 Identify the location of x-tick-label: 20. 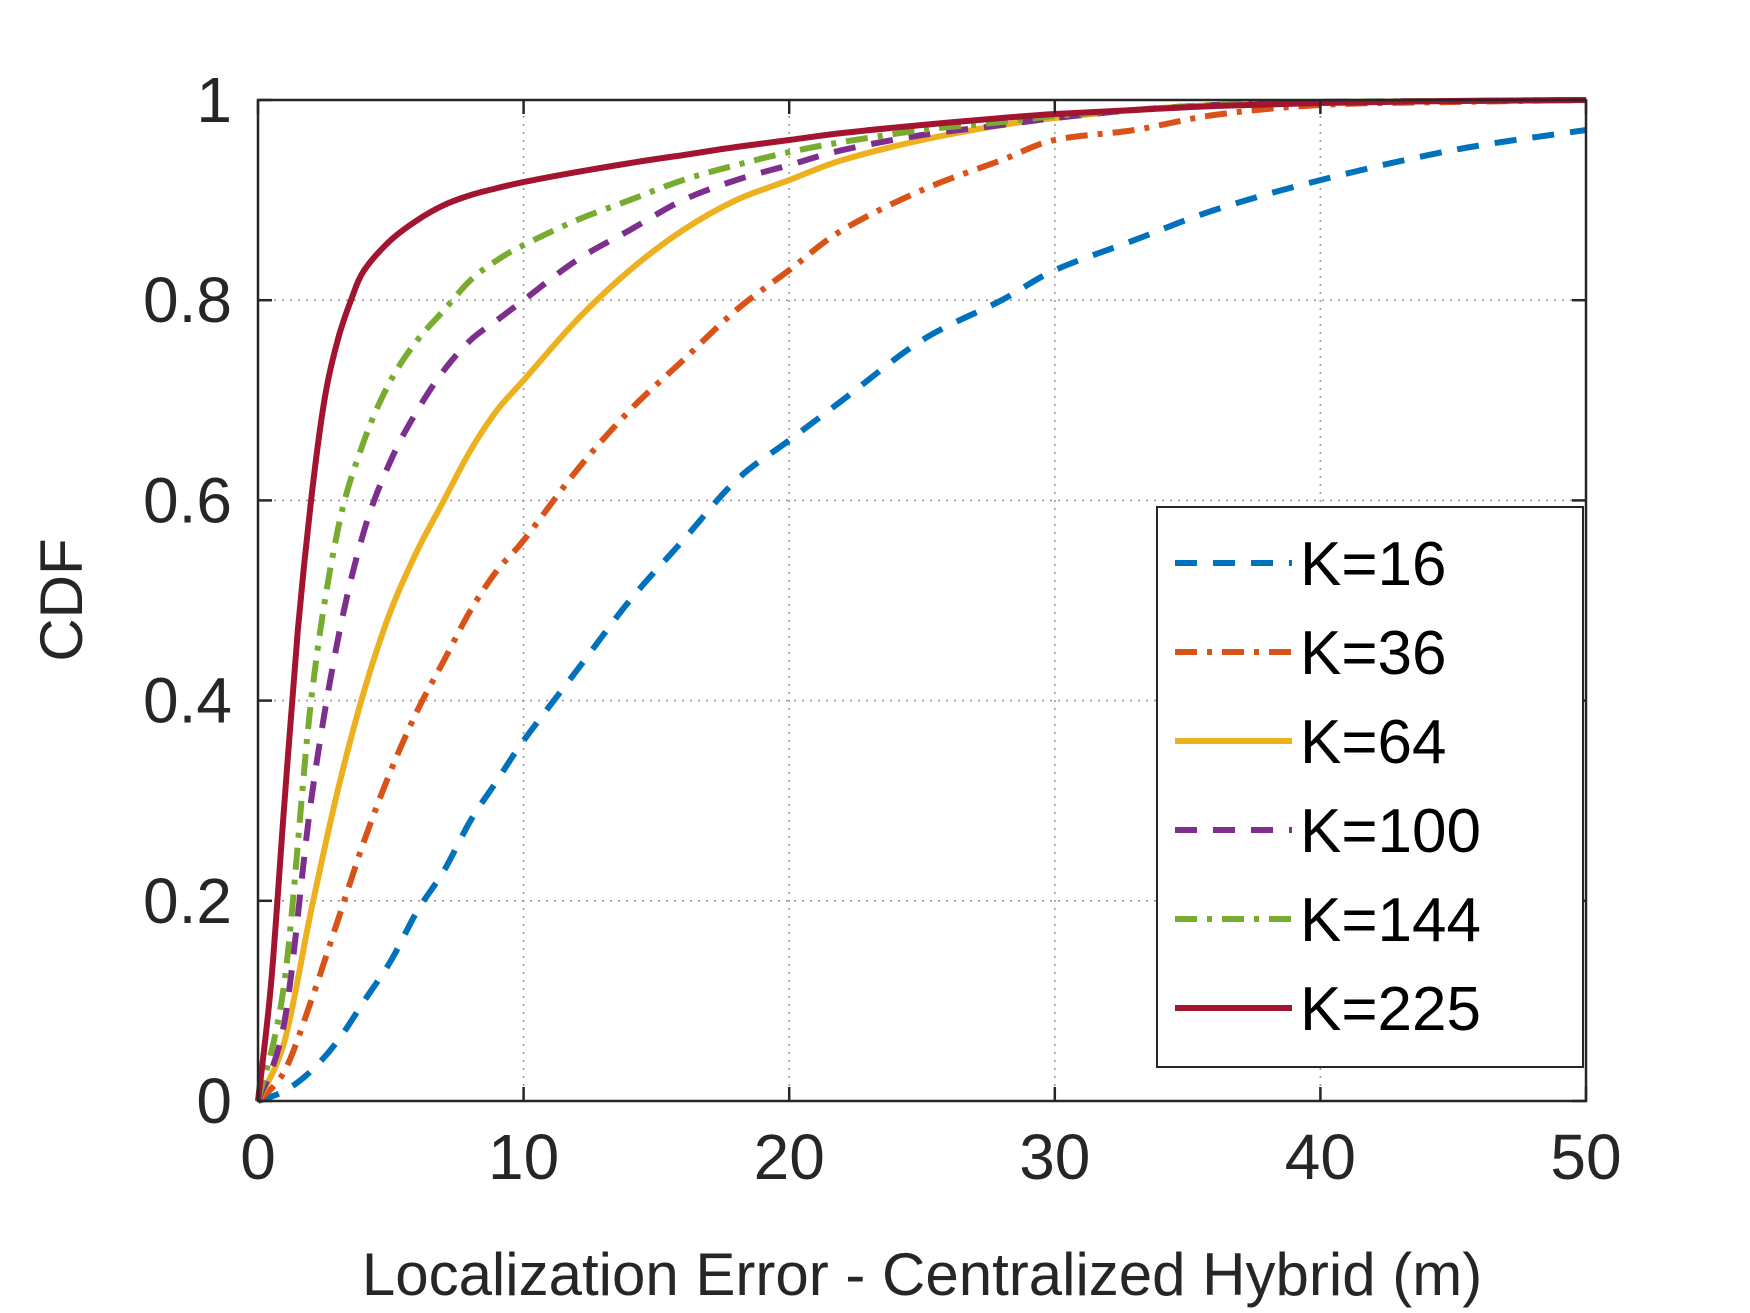
(789, 1157).